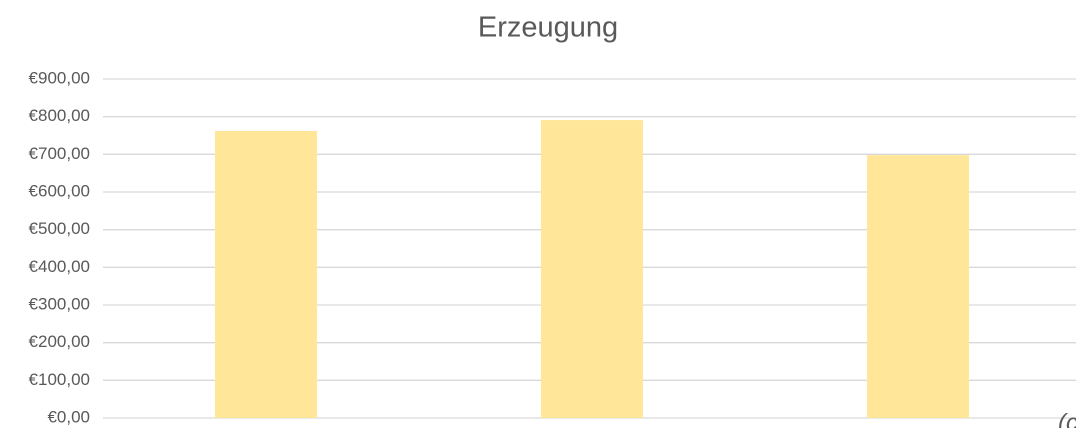 Image resolution: width=1076 pixels, height=428 pixels. I want to click on chart-title: Erzeugung, so click(548, 28).